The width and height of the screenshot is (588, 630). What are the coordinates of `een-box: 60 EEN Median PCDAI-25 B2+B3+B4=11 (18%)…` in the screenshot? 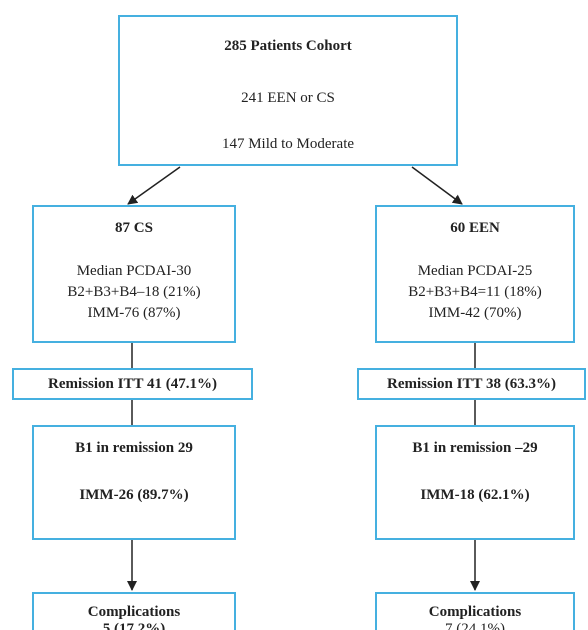 It's located at (475, 274).